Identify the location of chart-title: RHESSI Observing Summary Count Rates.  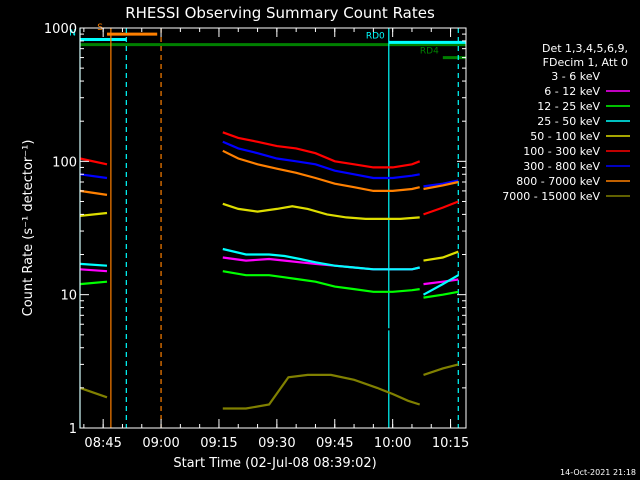
(280, 13).